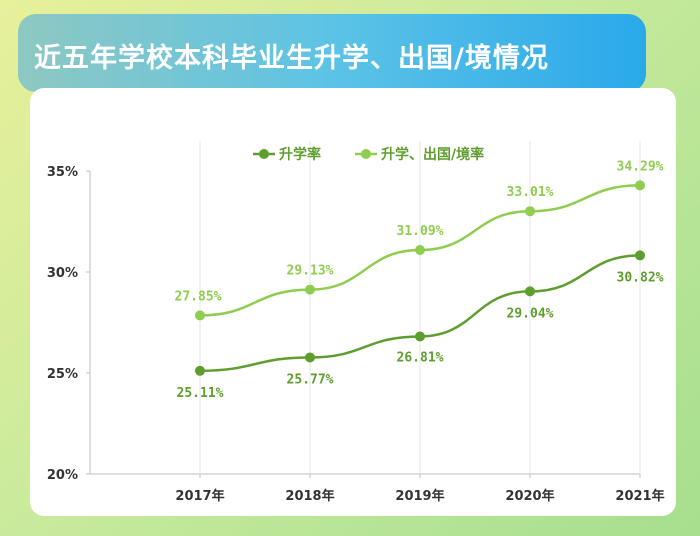  I want to click on x-tick-label: 2021年, so click(639, 496).